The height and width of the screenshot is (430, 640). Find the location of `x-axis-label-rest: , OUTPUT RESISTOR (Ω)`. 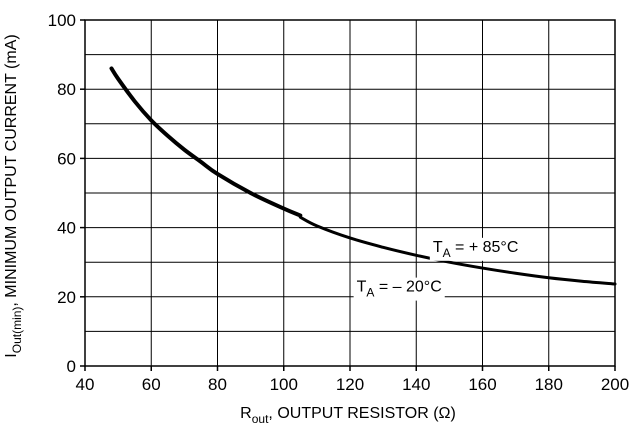

x-axis-label-rest: , OUTPUT RESISTOR (Ω) is located at coordinates (361, 413).